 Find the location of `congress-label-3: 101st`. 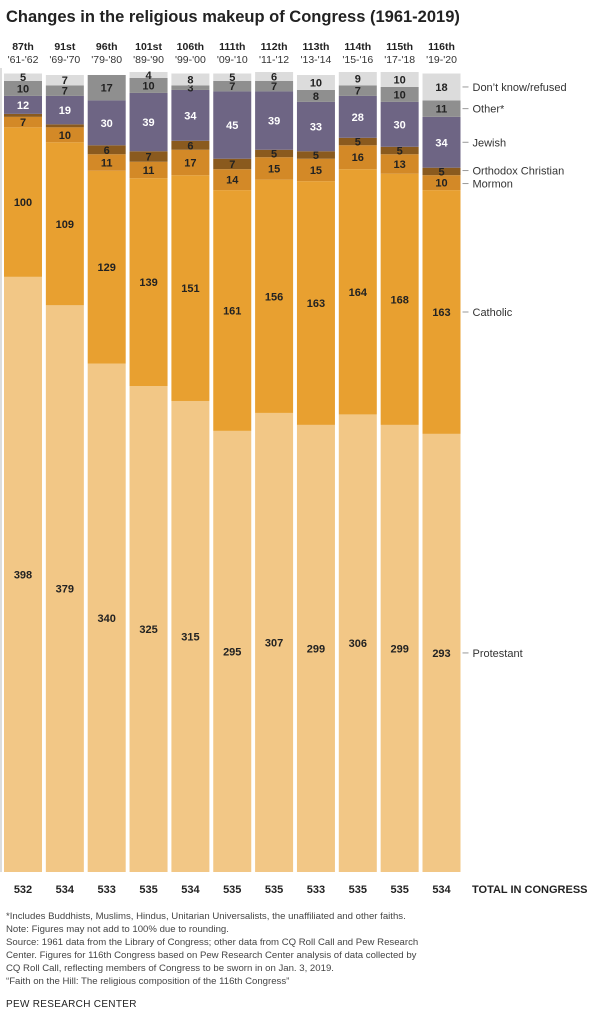

congress-label-3: 101st is located at coordinates (148, 47).